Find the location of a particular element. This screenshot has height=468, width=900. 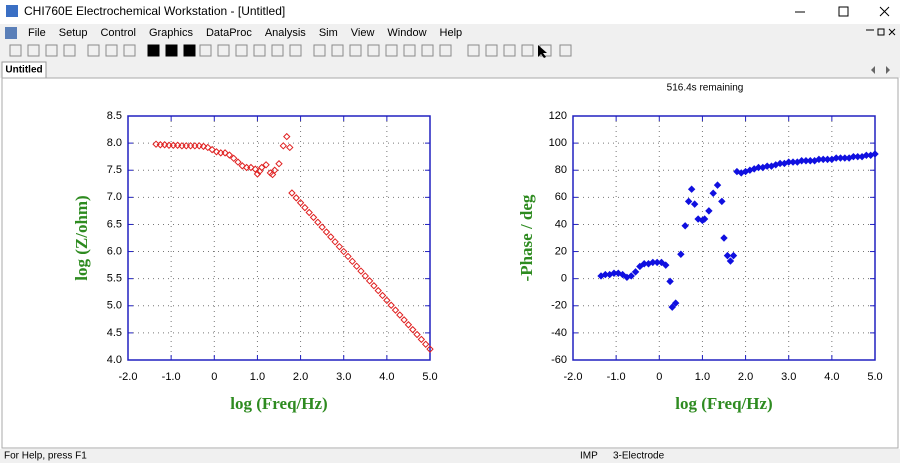

menu-bar is located at coordinates (450, 33).